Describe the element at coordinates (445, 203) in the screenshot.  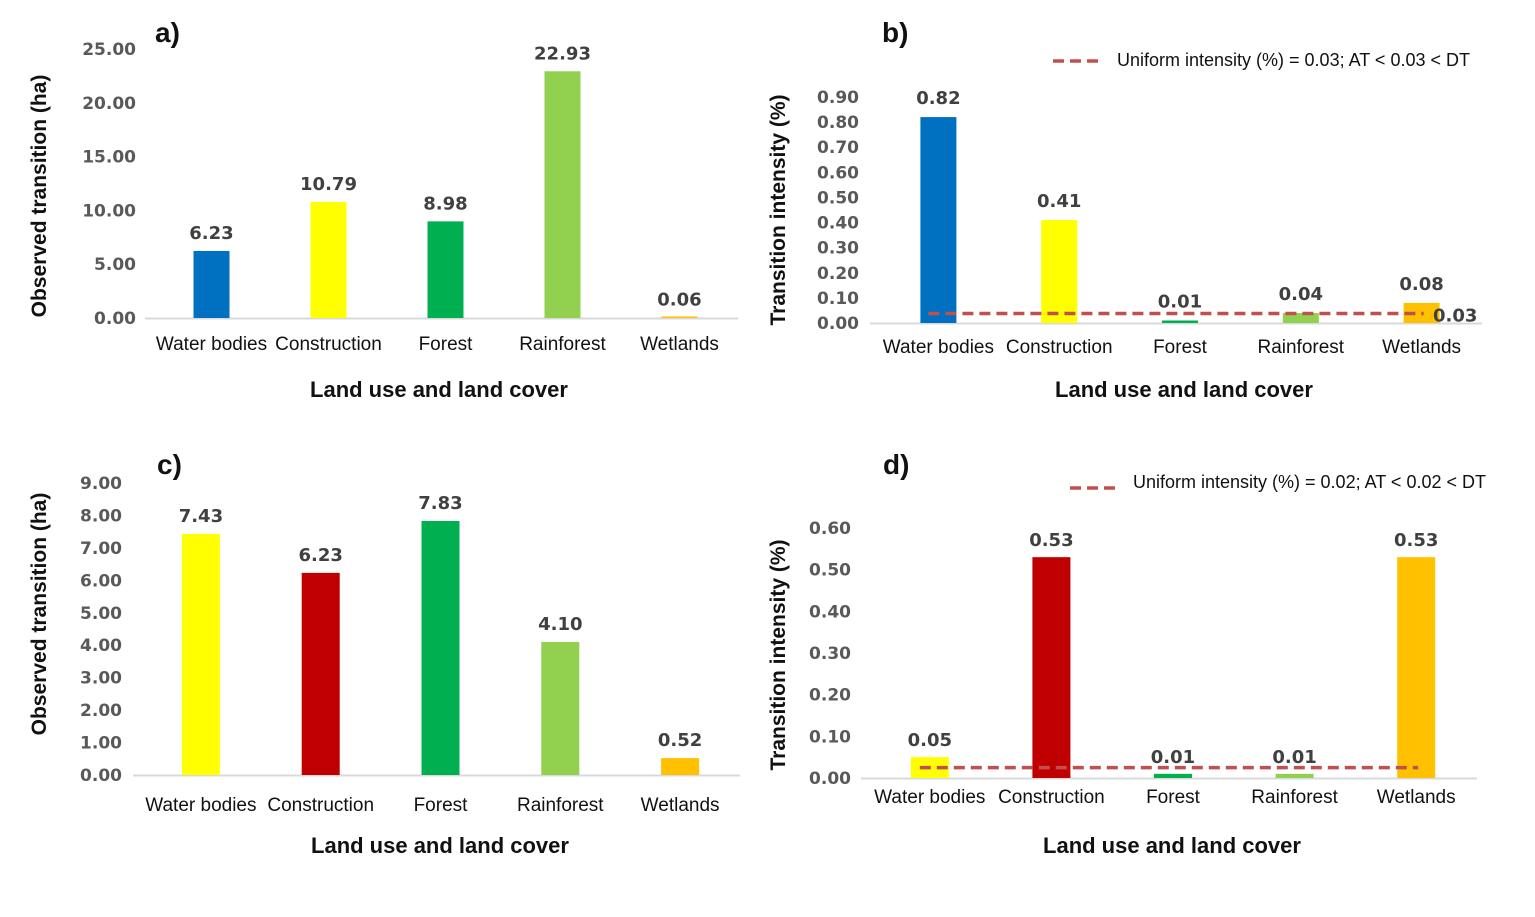
I see `data-label: 8.98` at that location.